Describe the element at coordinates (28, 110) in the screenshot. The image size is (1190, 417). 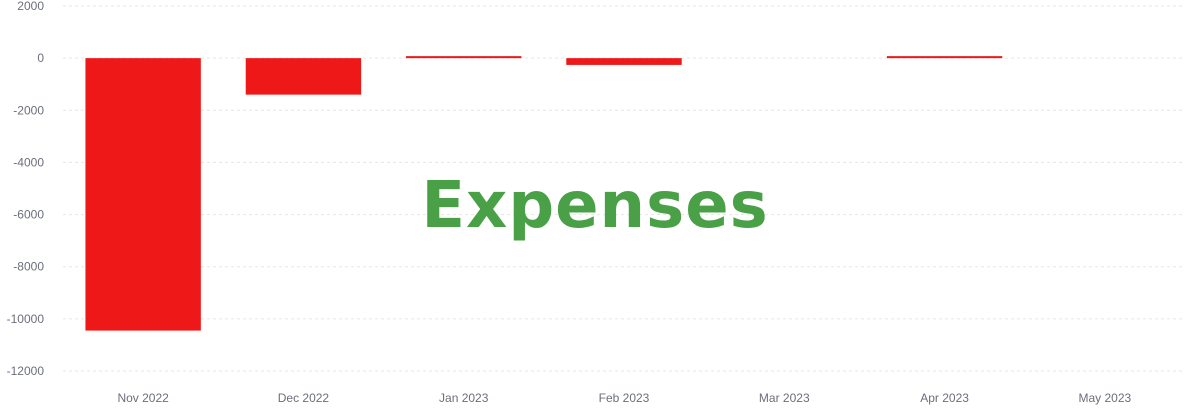
I see `y-tick-label: -2000` at that location.